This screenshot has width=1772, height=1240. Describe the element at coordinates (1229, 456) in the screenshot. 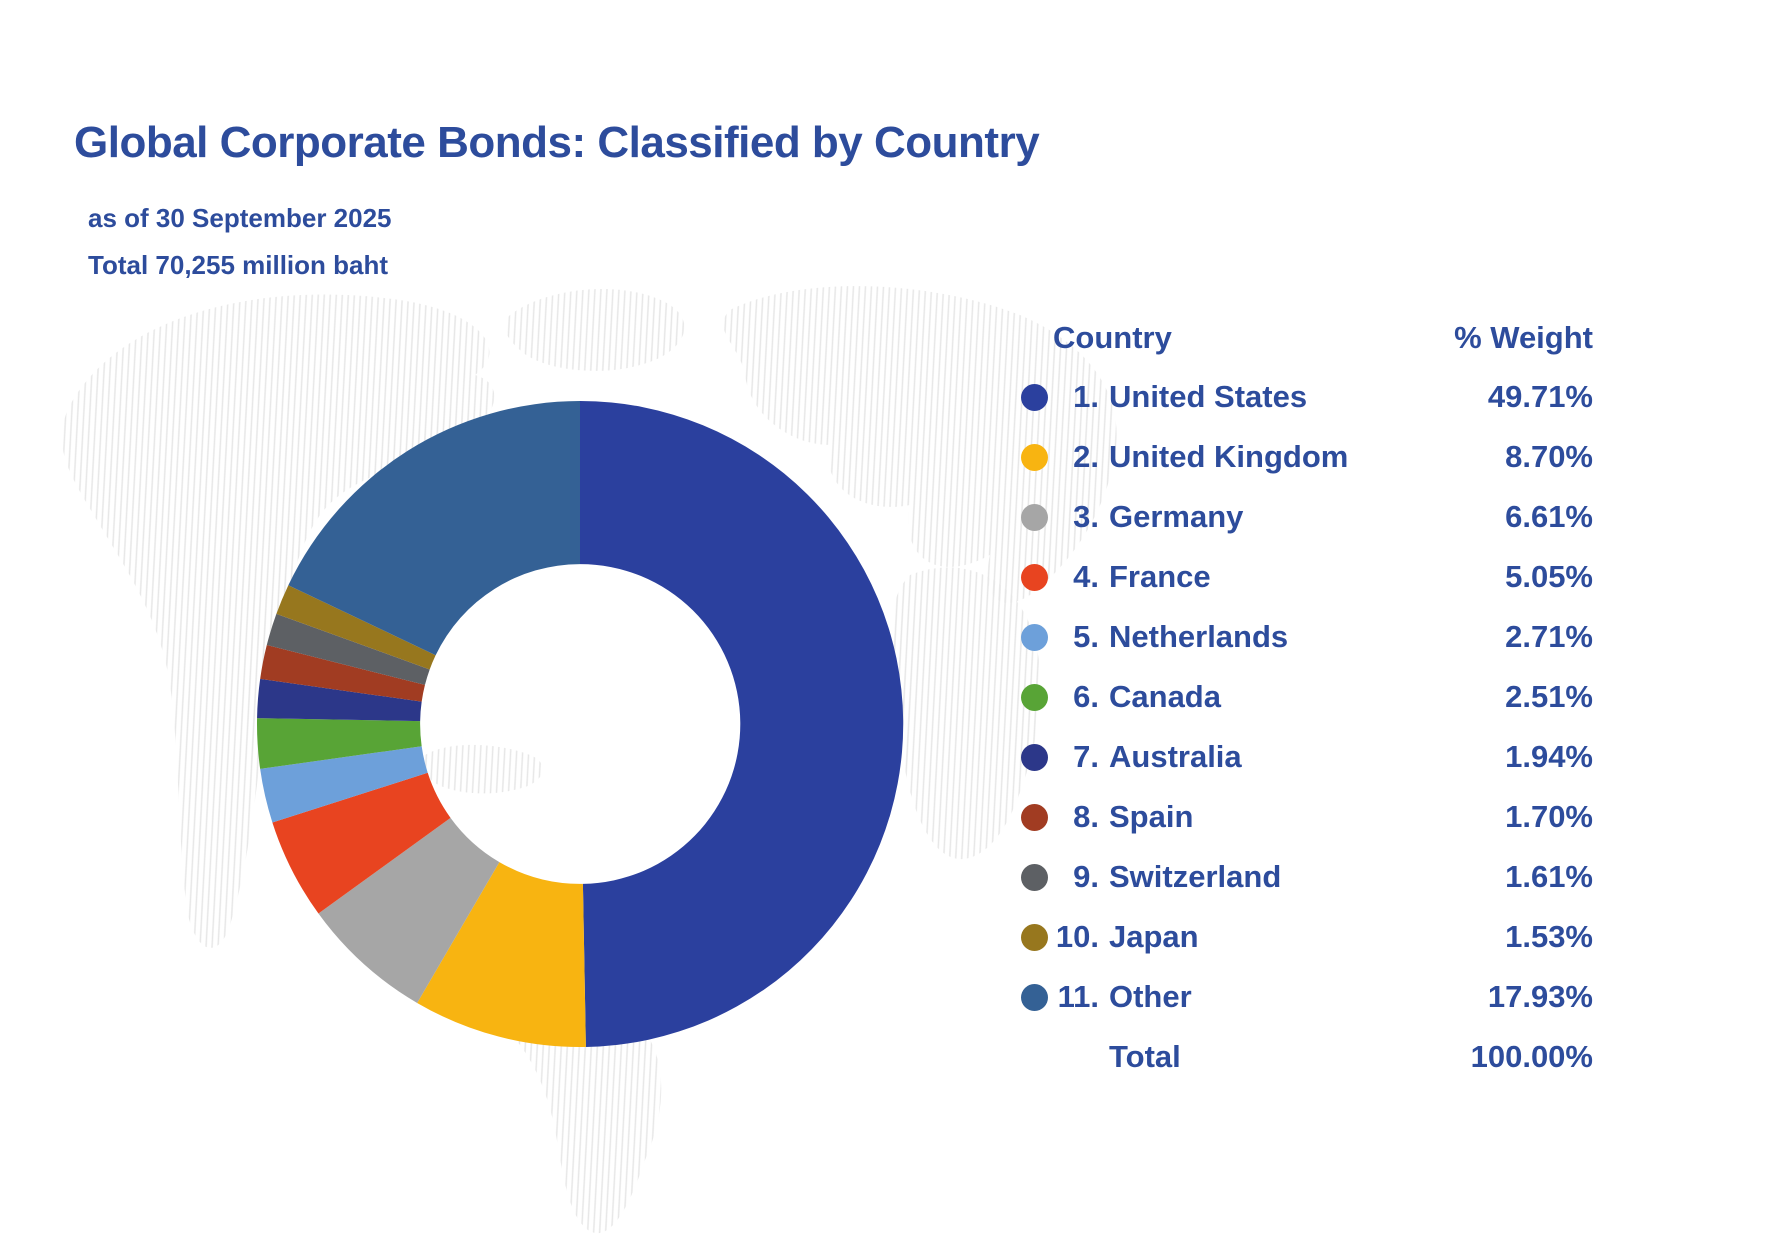

I see `legend-country-name: United Kingdom` at that location.